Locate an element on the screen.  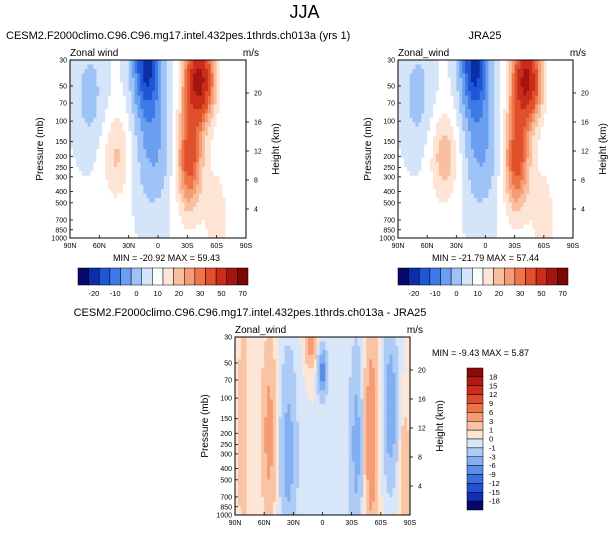
y-tick-label: 150 is located at coordinates (389, 142).